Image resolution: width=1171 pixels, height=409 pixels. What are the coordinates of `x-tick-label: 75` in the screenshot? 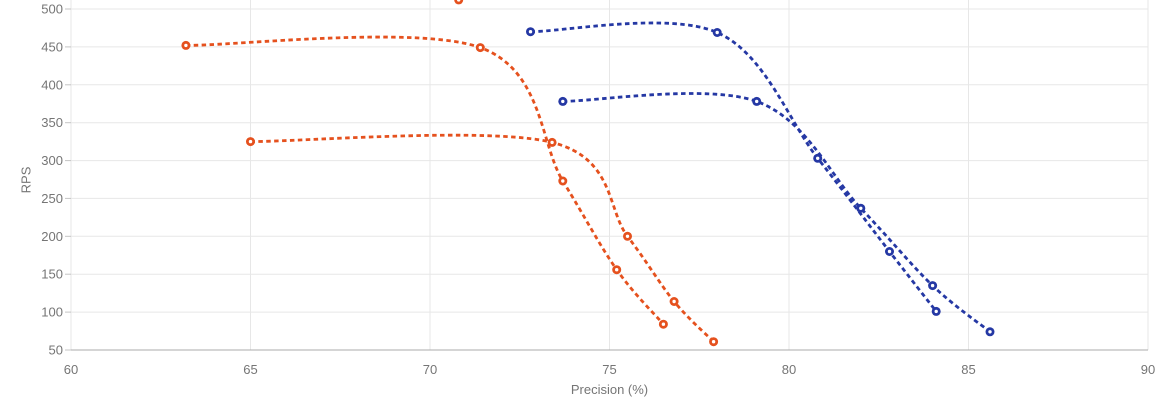 It's located at (609, 369).